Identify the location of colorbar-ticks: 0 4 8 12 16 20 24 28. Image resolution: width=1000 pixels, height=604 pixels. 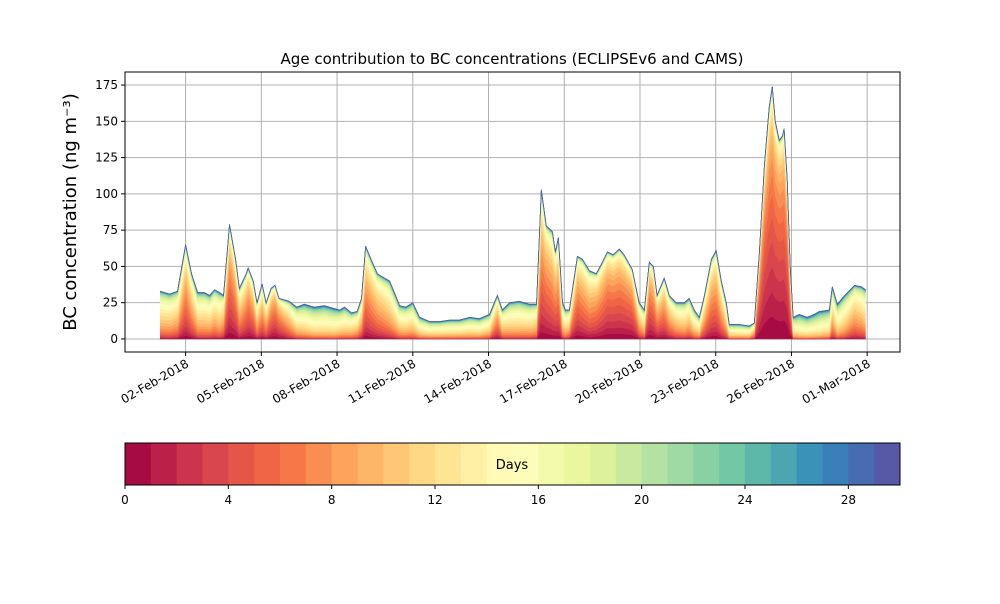
(488, 496).